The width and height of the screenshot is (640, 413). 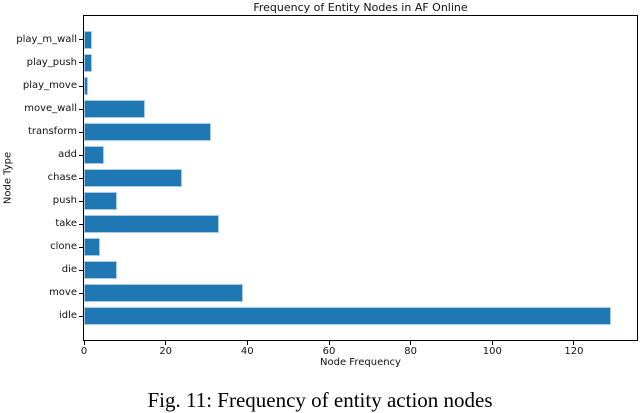 What do you see at coordinates (63, 246) in the screenshot?
I see `y-tick-label: clone` at bounding box center [63, 246].